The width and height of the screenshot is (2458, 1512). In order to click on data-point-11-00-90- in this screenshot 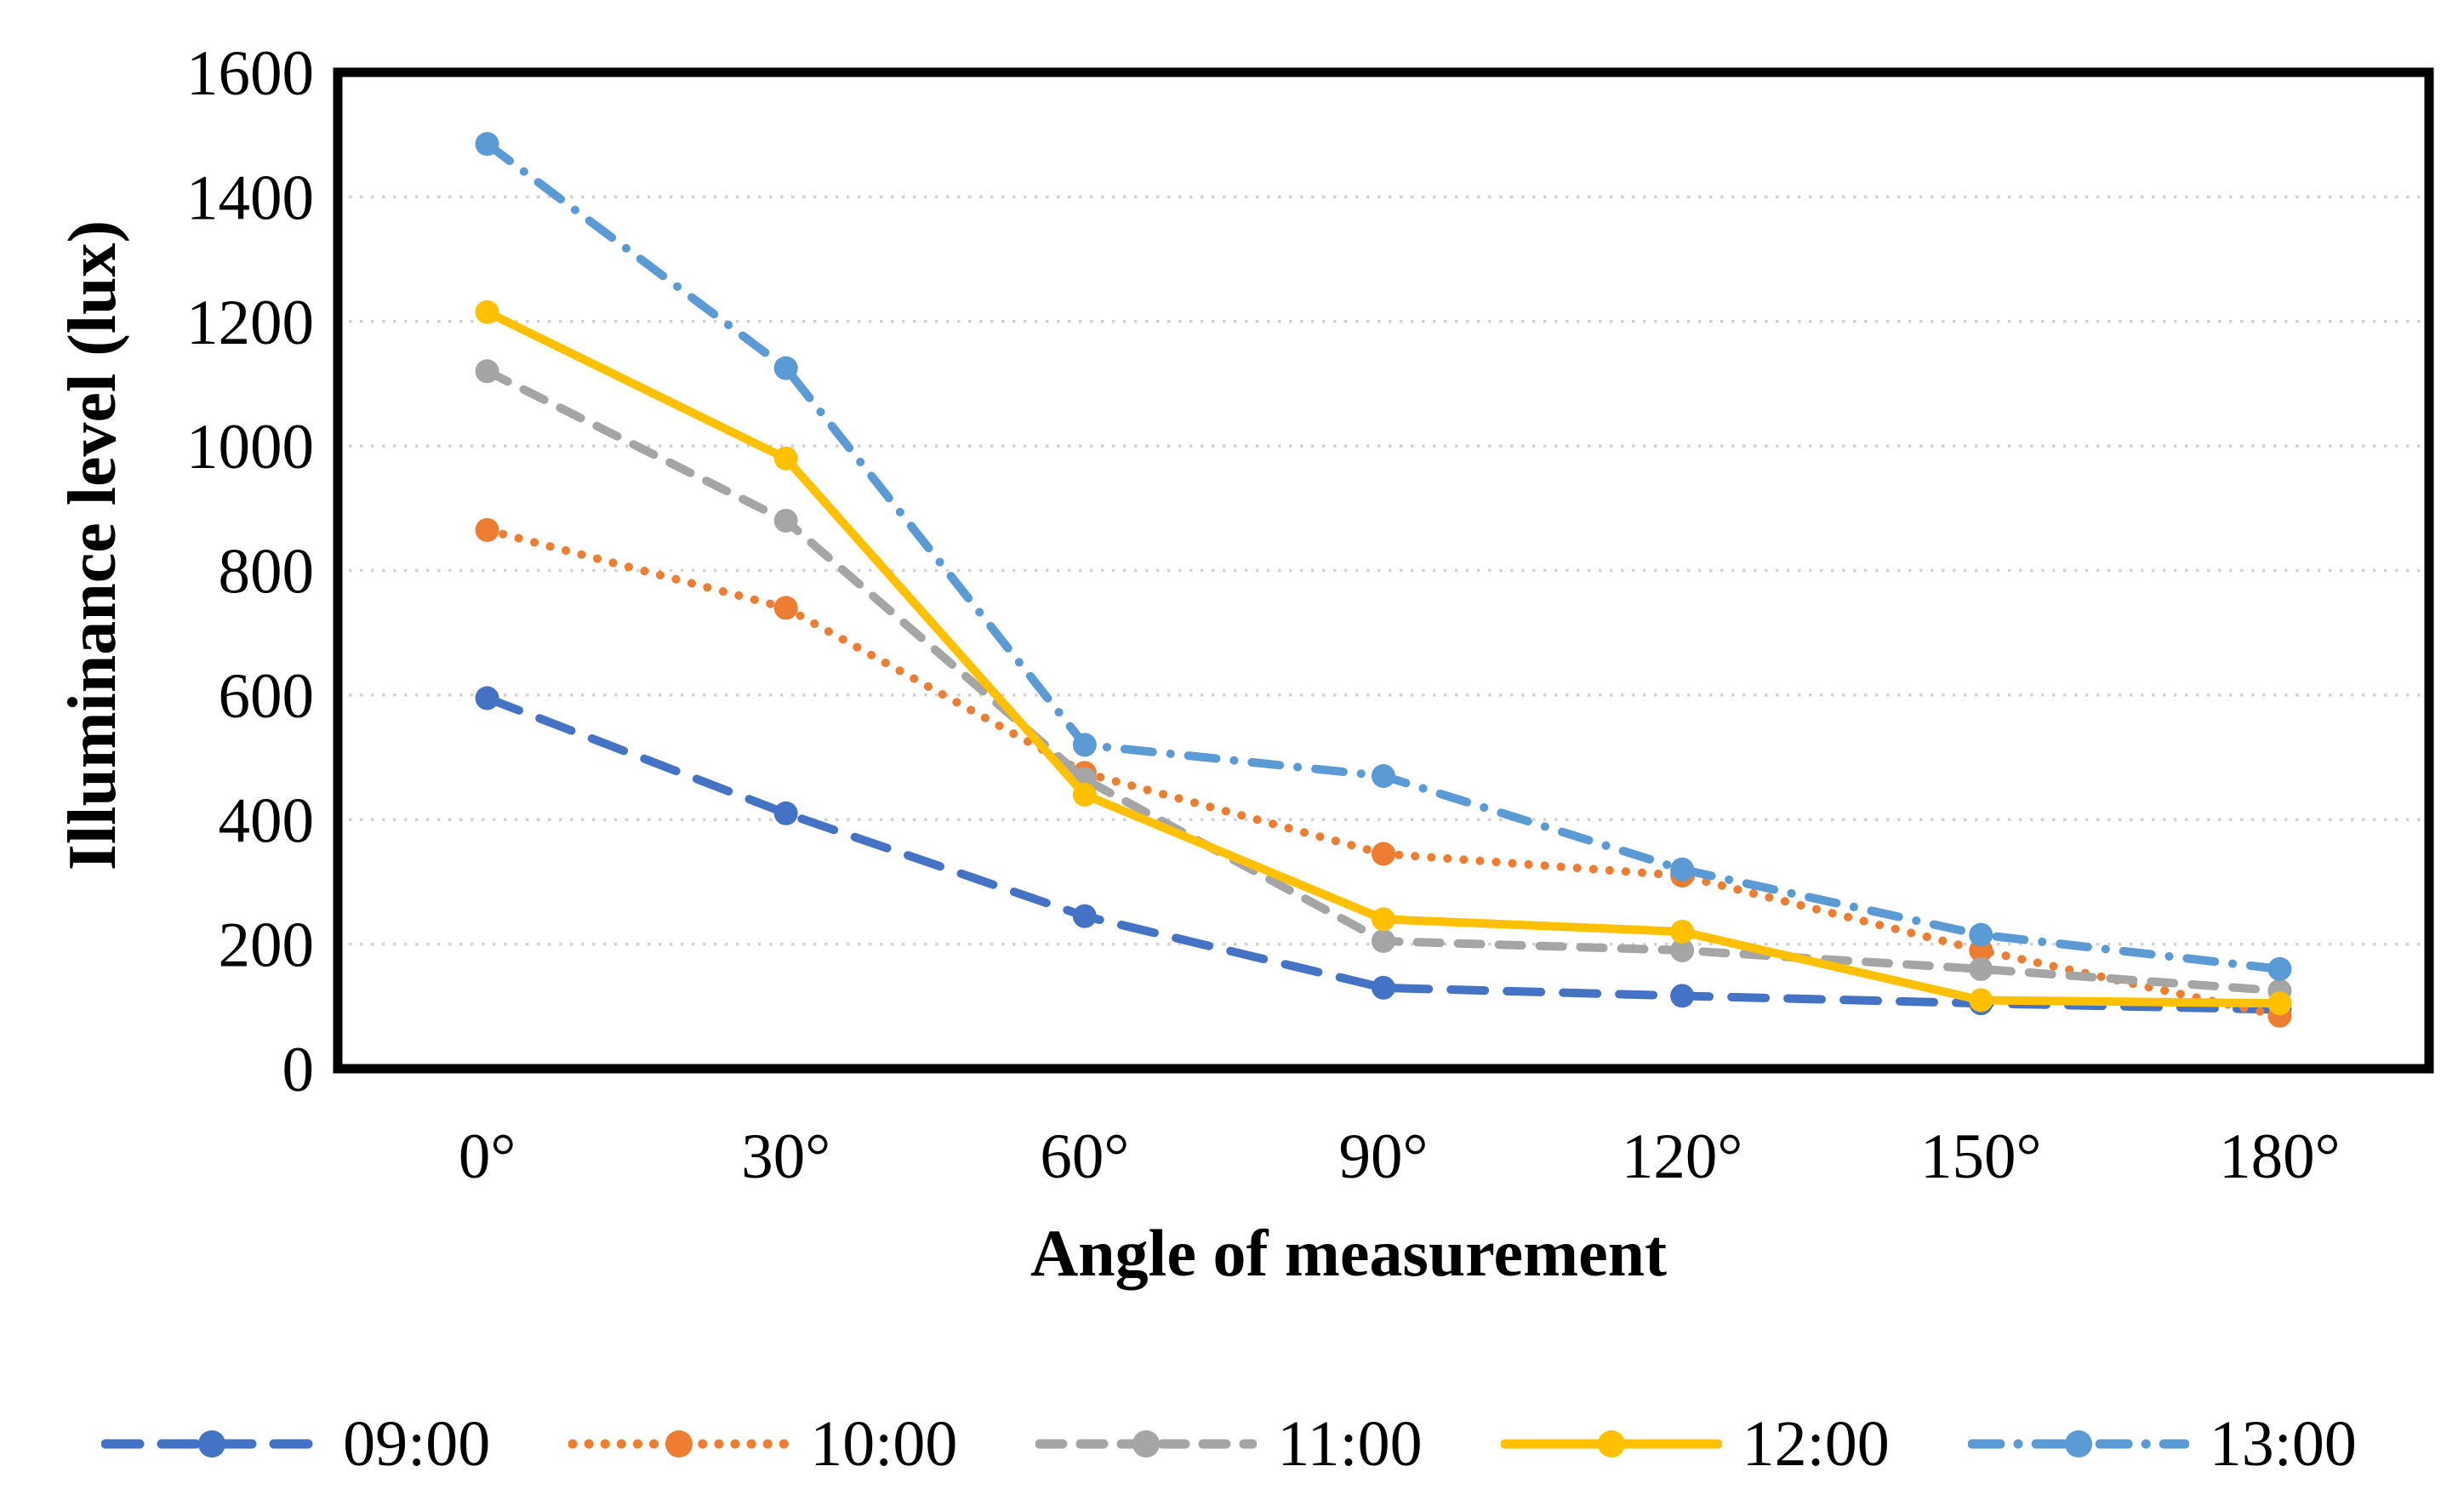, I will do `click(1383, 940)`.